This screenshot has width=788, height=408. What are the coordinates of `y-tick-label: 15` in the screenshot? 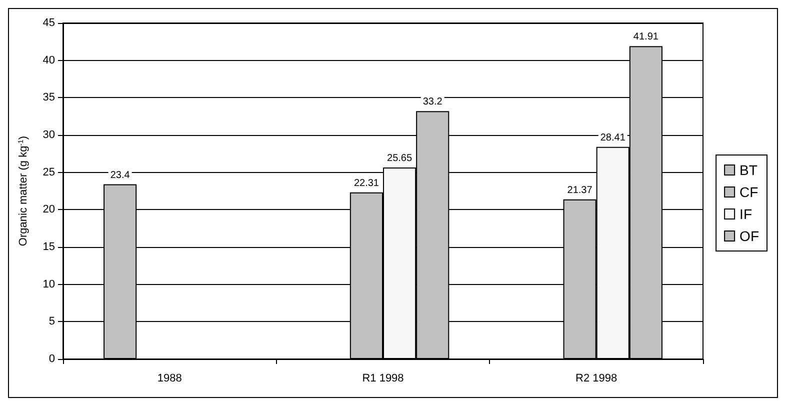 It's located at (48, 247).